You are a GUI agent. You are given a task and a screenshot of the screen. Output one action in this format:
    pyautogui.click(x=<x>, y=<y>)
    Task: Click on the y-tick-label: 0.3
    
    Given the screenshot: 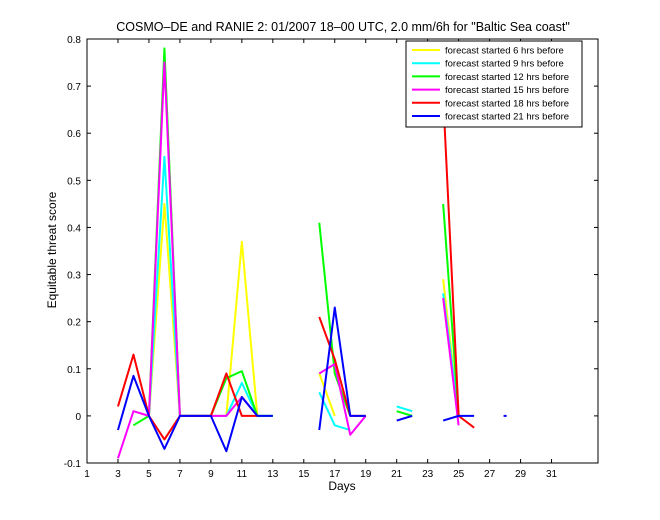 What is the action you would take?
    pyautogui.click(x=74, y=276)
    